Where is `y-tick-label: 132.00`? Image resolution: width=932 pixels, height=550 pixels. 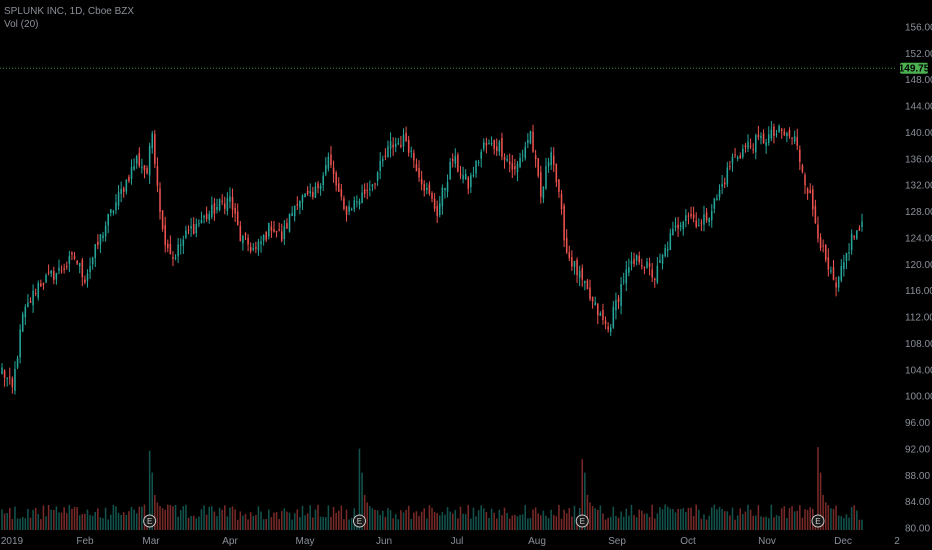 y-tick-label: 132.00 is located at coordinates (918, 186).